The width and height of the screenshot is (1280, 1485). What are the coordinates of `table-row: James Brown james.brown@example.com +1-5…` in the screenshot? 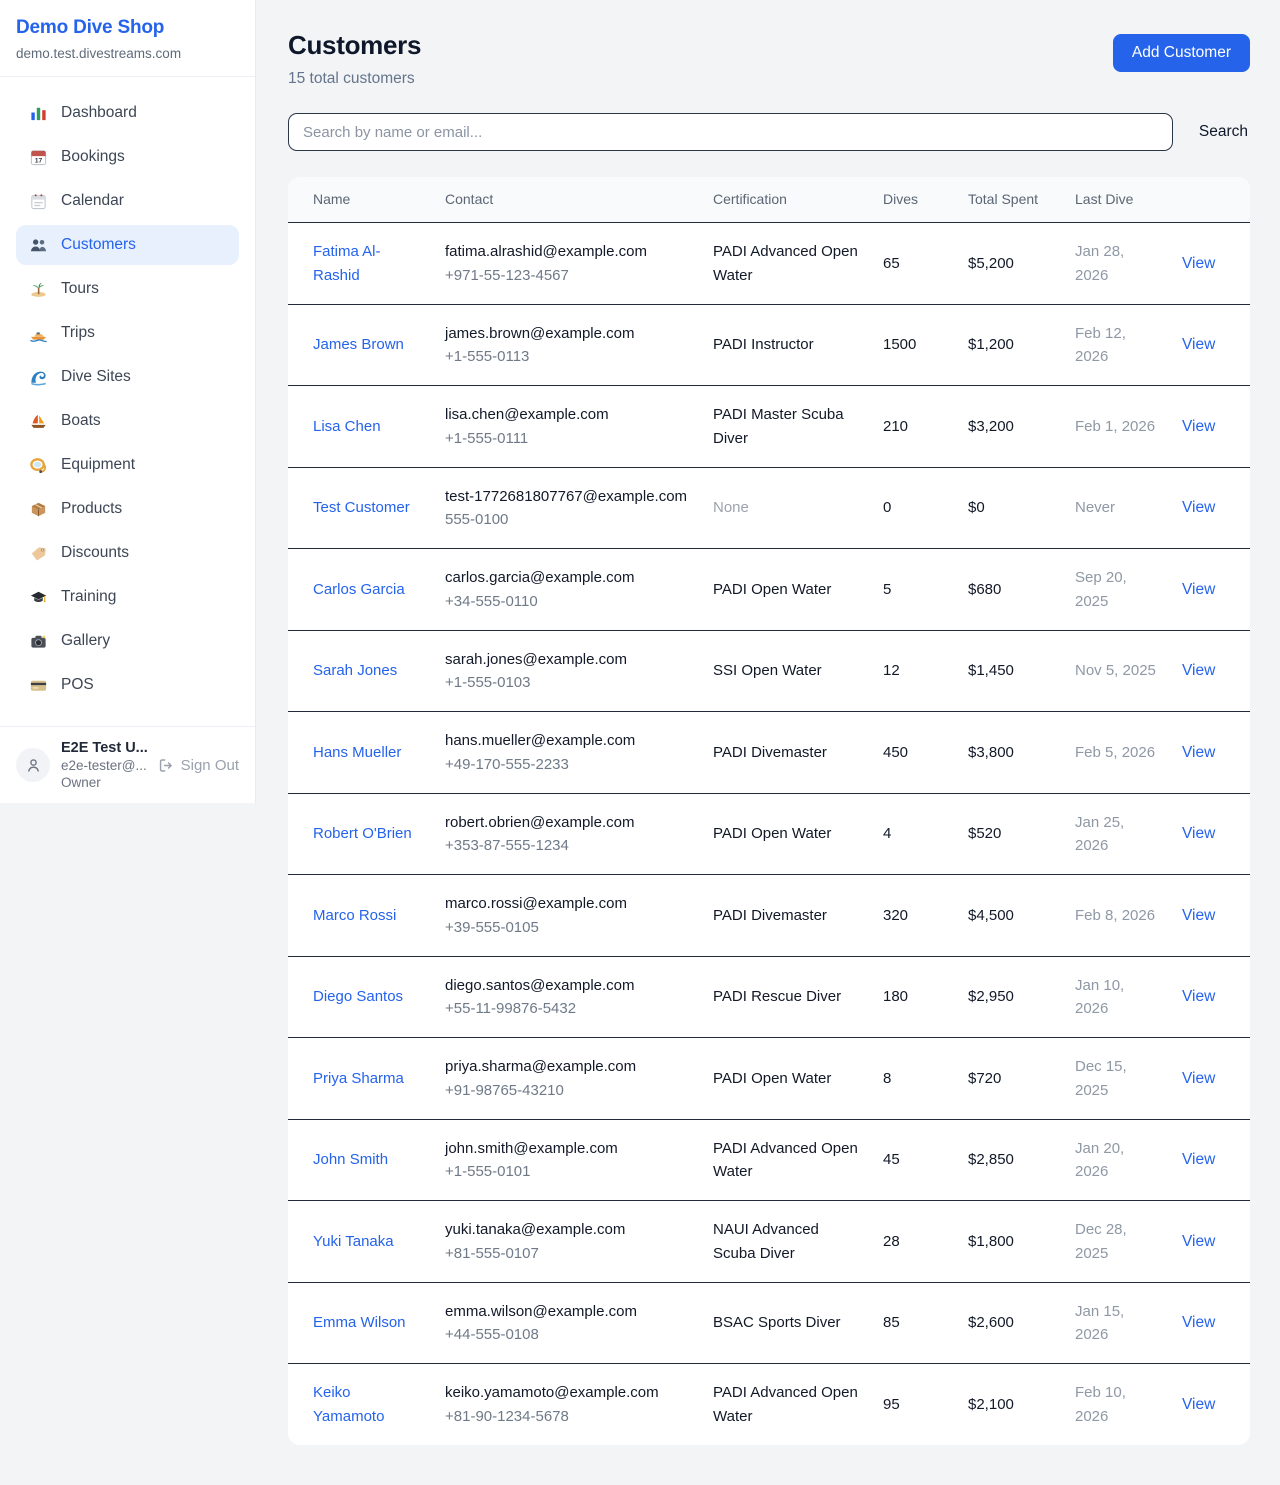 It's located at (769, 345).